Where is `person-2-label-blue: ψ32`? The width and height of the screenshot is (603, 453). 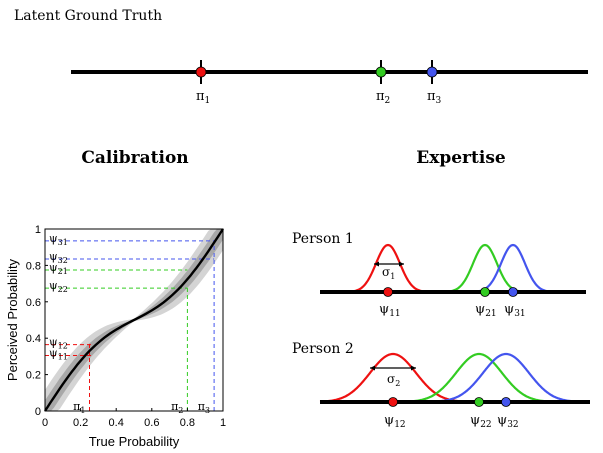
person-2-label-blue: ψ32 is located at coordinates (508, 421).